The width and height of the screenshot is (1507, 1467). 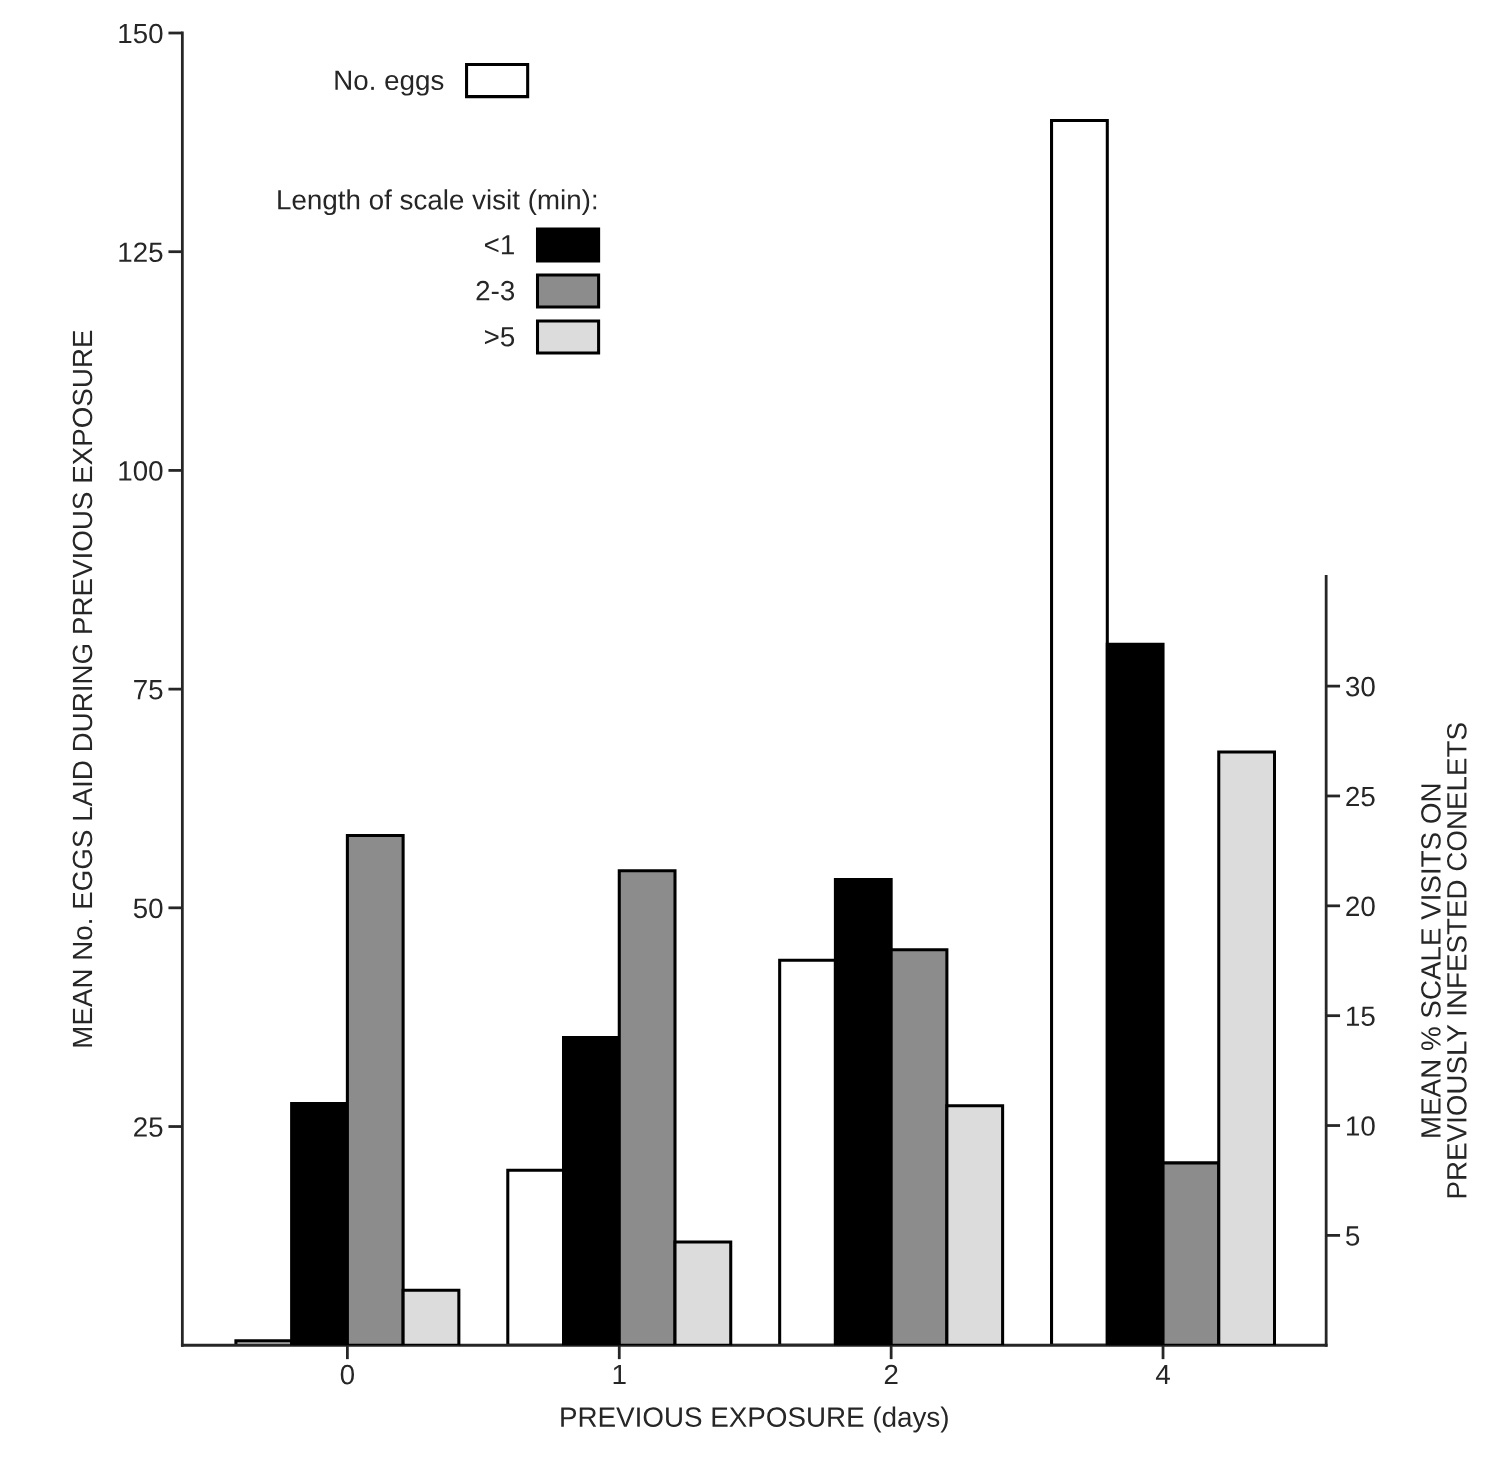 I want to click on y-tick-label: 50, so click(x=148, y=908).